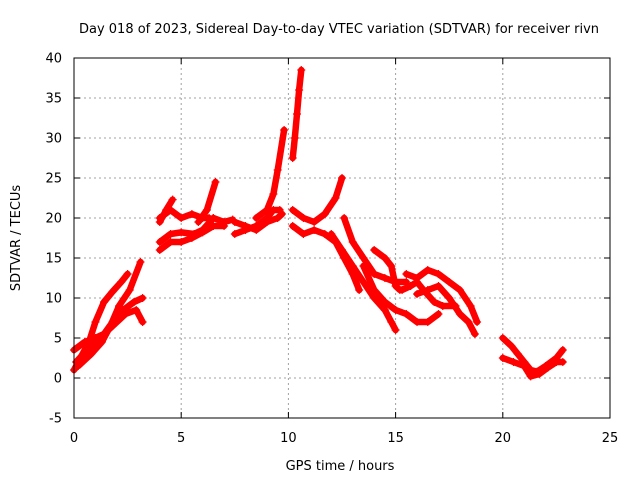  I want to click on y-tick-label: 0, so click(58, 379).